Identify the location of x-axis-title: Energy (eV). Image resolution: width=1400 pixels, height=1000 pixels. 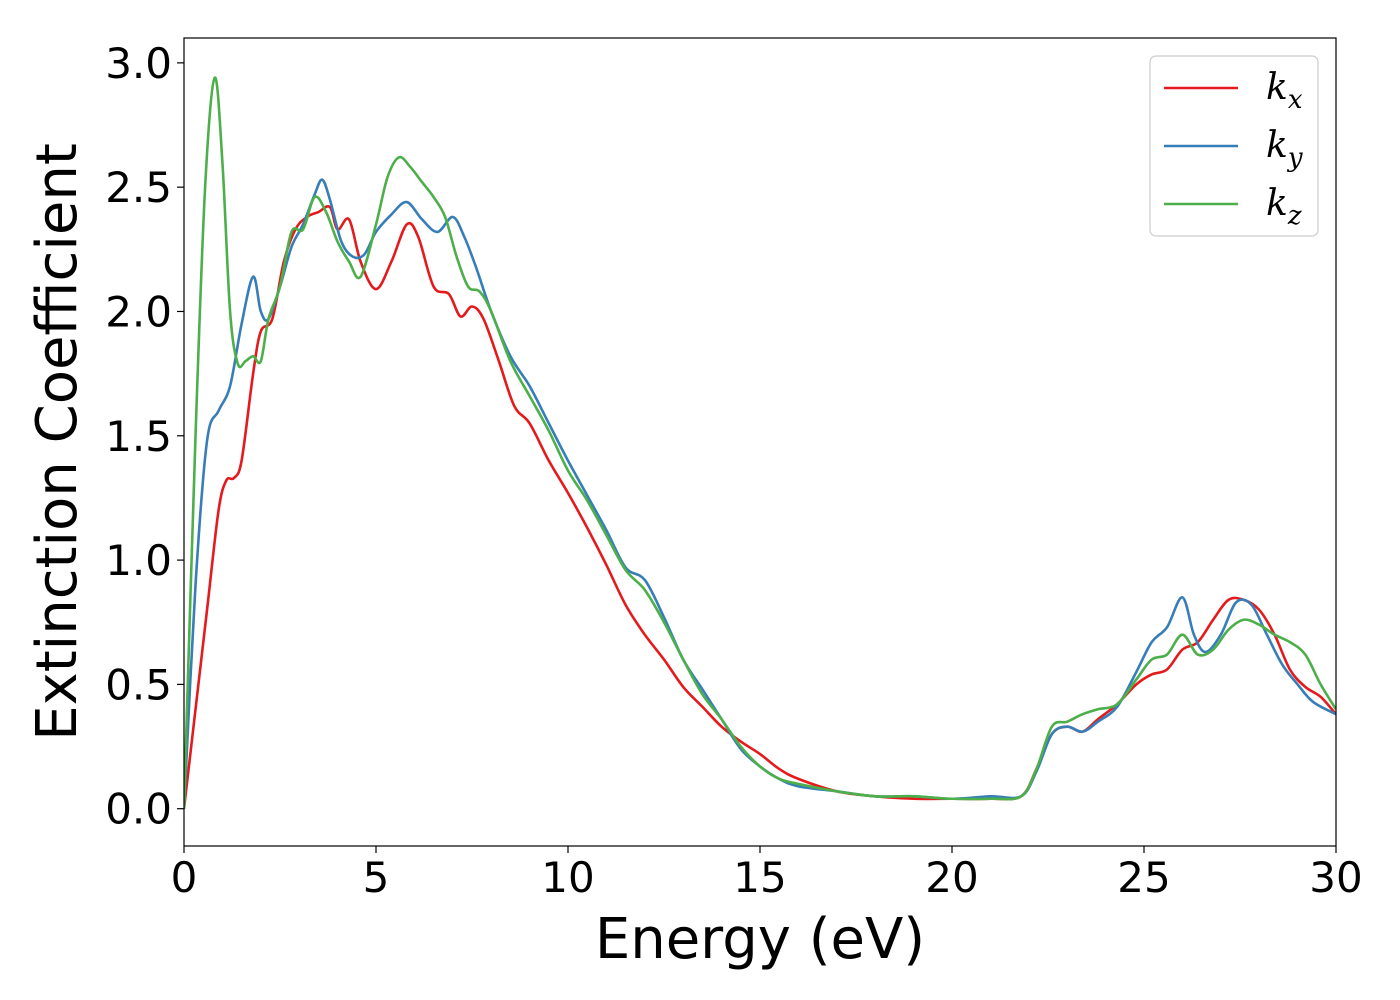
(760, 939).